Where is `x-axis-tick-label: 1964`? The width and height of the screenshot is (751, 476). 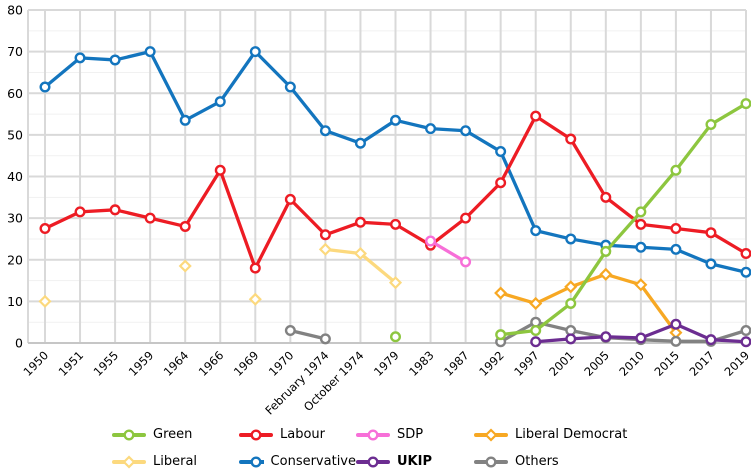
x-axis-tick-label: 1964 is located at coordinates (176, 363).